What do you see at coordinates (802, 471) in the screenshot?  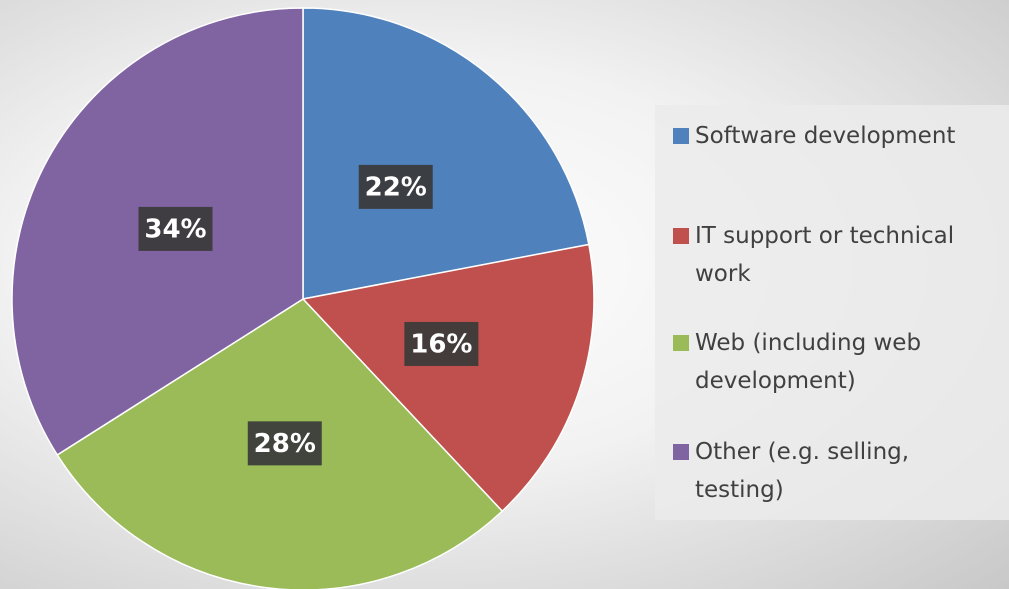 I see `legend-label: Other (e.g. selling, testing)` at bounding box center [802, 471].